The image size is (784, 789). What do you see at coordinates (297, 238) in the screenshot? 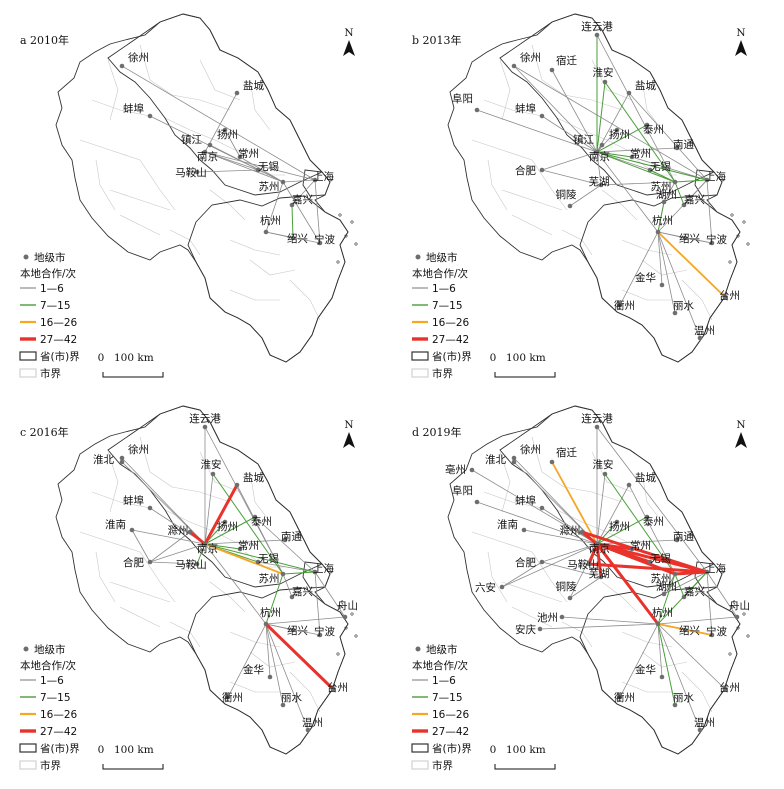
I see `city-label: 绍兴` at bounding box center [297, 238].